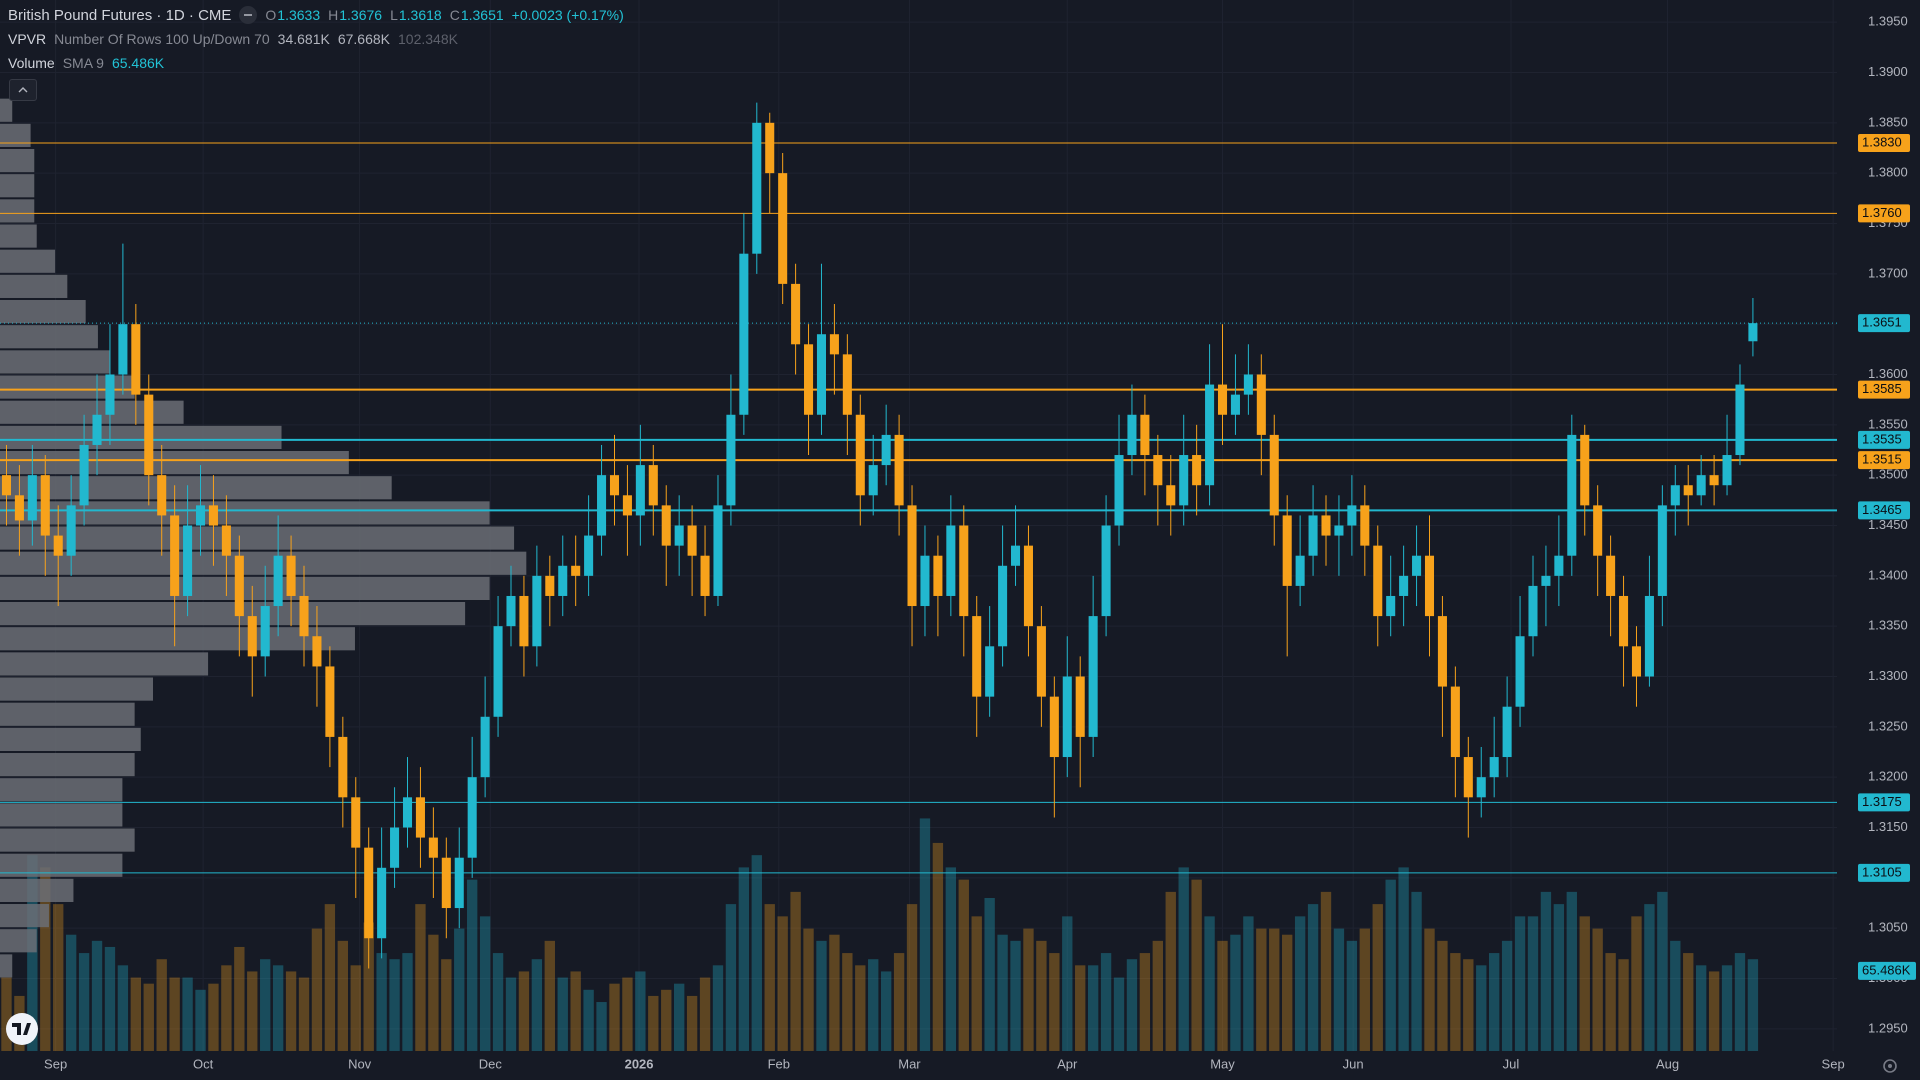  What do you see at coordinates (1882, 871) in the screenshot?
I see `level-label: 1.3105` at bounding box center [1882, 871].